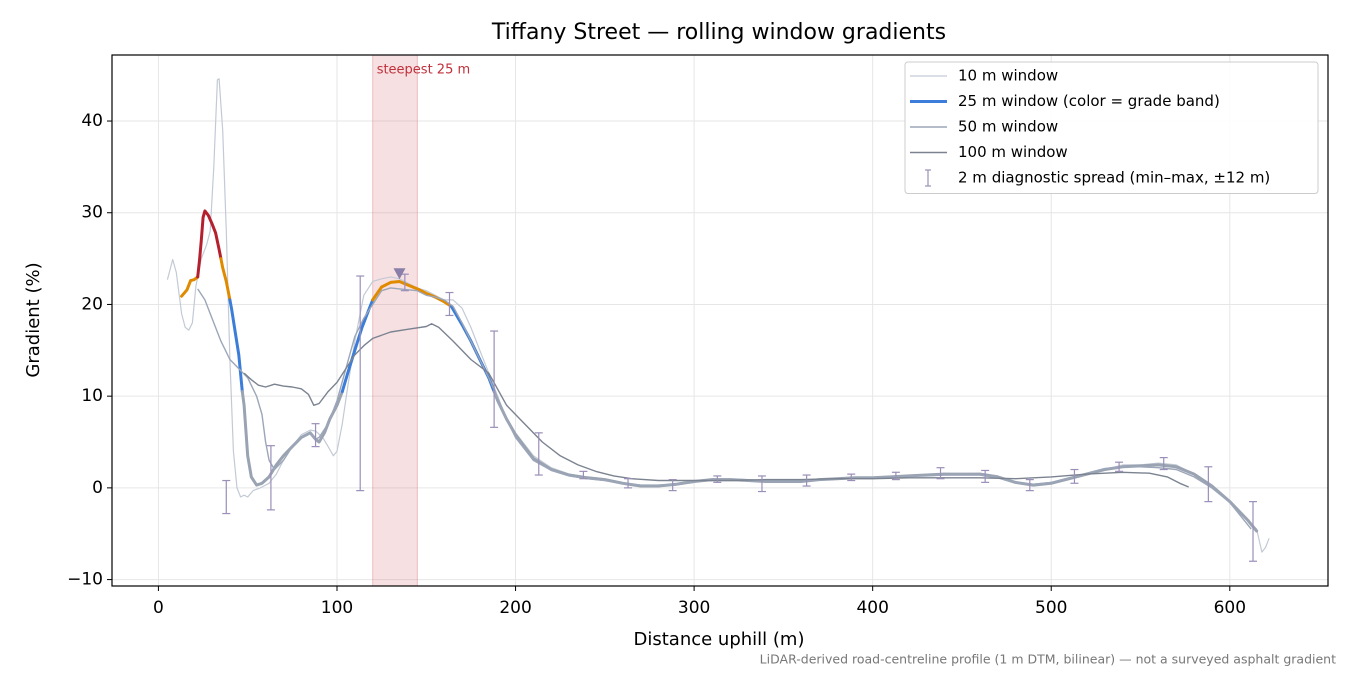 This screenshot has width=1350, height=675. What do you see at coordinates (515, 608) in the screenshot?
I see `x-tick-label: 200` at bounding box center [515, 608].